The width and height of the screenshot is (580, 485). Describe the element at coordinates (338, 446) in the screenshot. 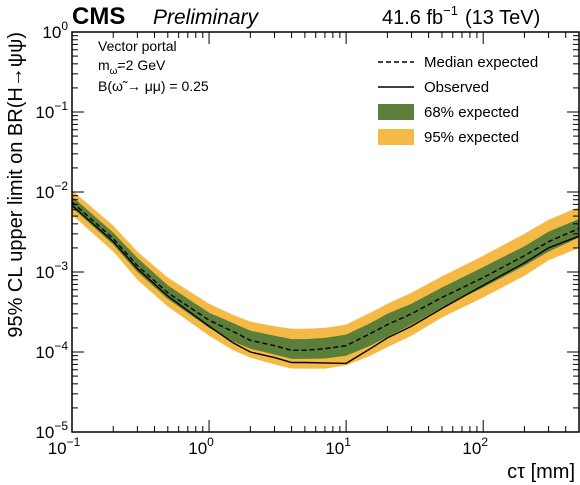

I see `x-tick-label: 10¹` at that location.